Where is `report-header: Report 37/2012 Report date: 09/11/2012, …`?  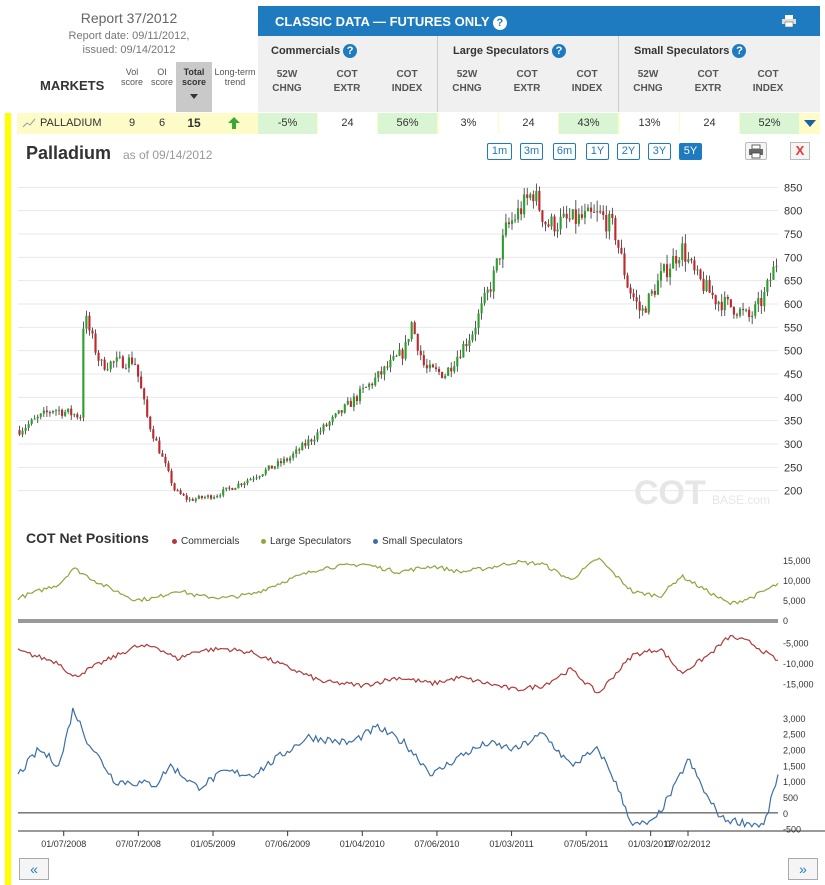 report-header: Report 37/2012 Report date: 09/11/2012, … is located at coordinates (129, 56).